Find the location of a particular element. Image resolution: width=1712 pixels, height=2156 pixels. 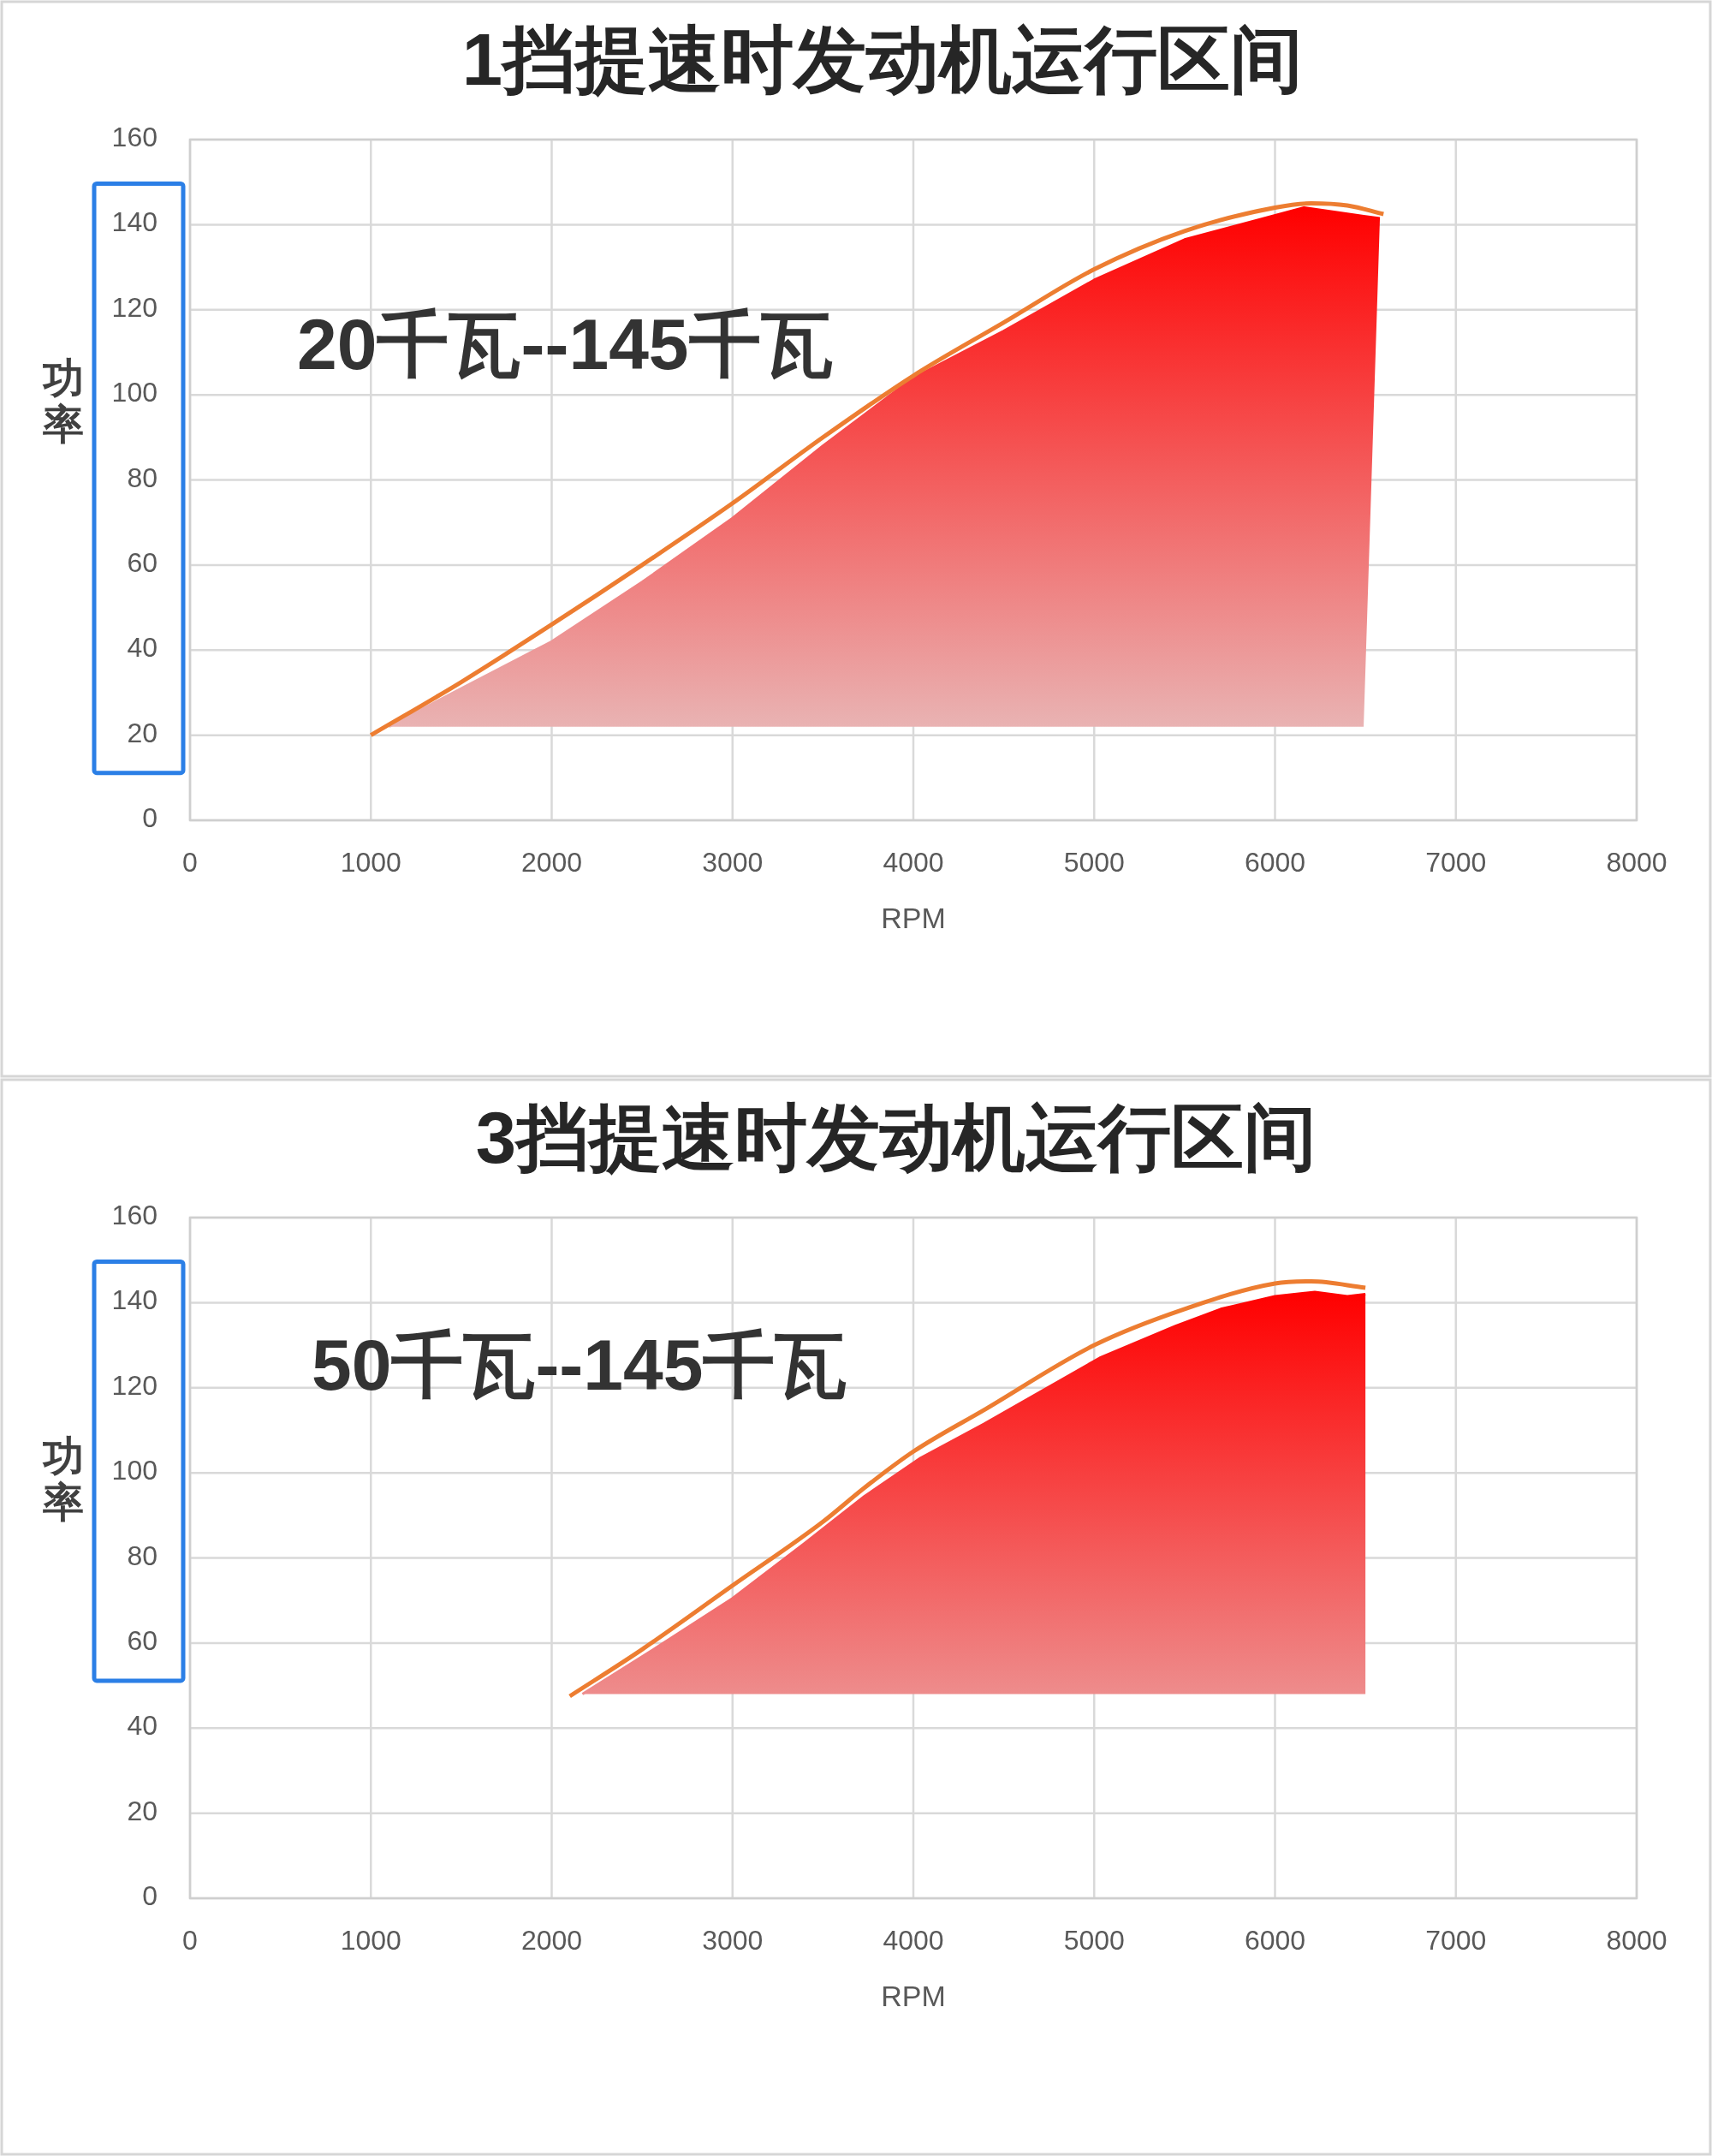

annotation: 20千瓦--145千瓦 is located at coordinates (565, 345).